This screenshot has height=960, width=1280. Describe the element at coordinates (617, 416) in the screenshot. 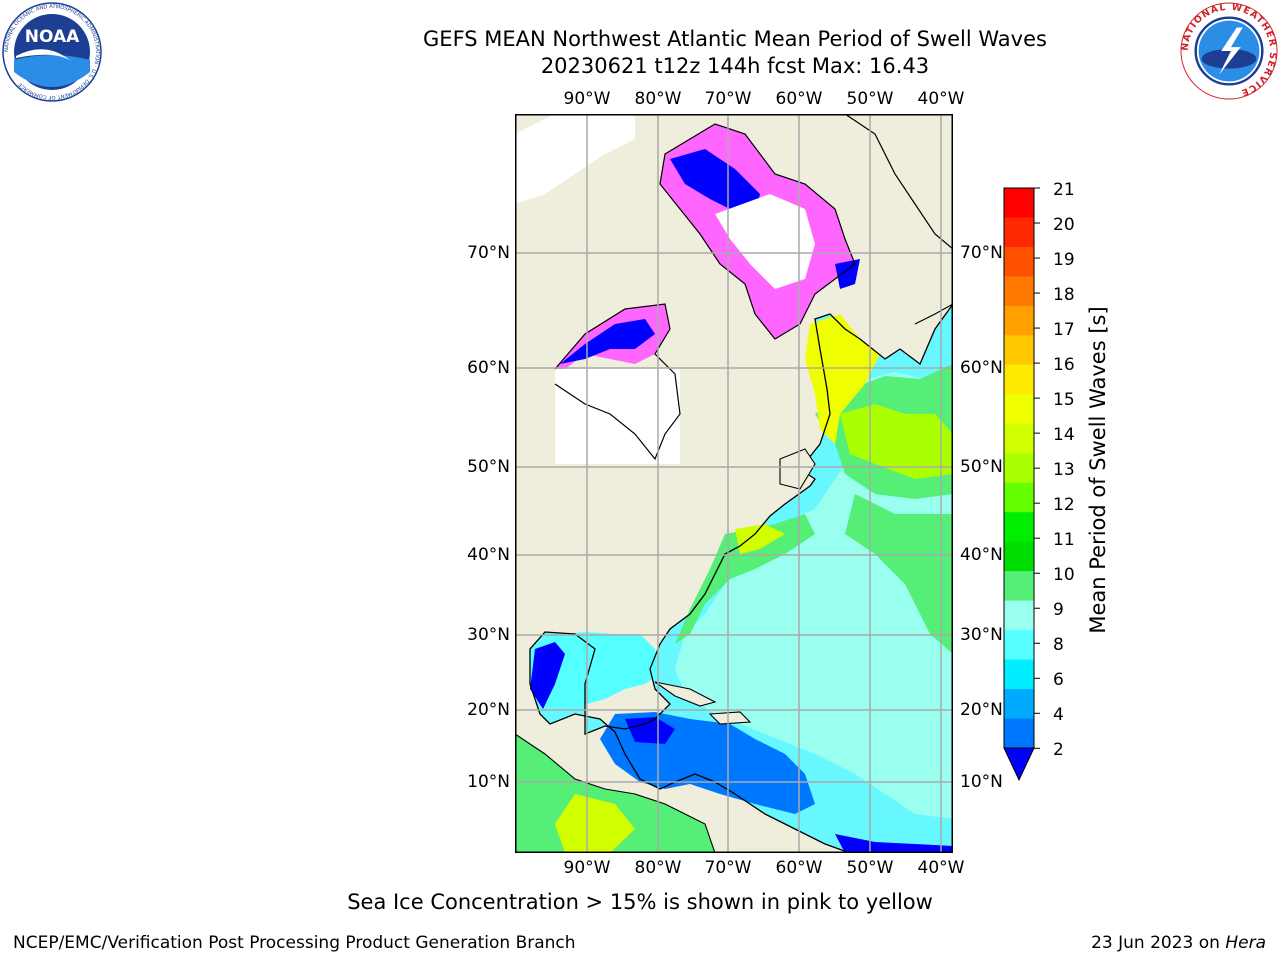

I see `hudson-bay-white` at that location.